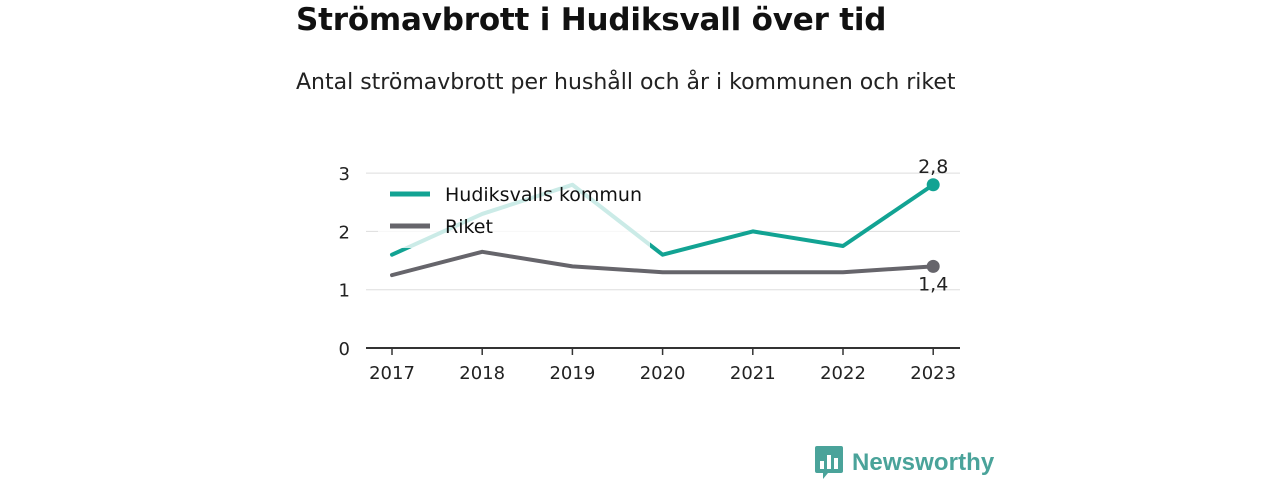 The width and height of the screenshot is (1280, 480). What do you see at coordinates (344, 291) in the screenshot?
I see `y-tick-label: 1` at bounding box center [344, 291].